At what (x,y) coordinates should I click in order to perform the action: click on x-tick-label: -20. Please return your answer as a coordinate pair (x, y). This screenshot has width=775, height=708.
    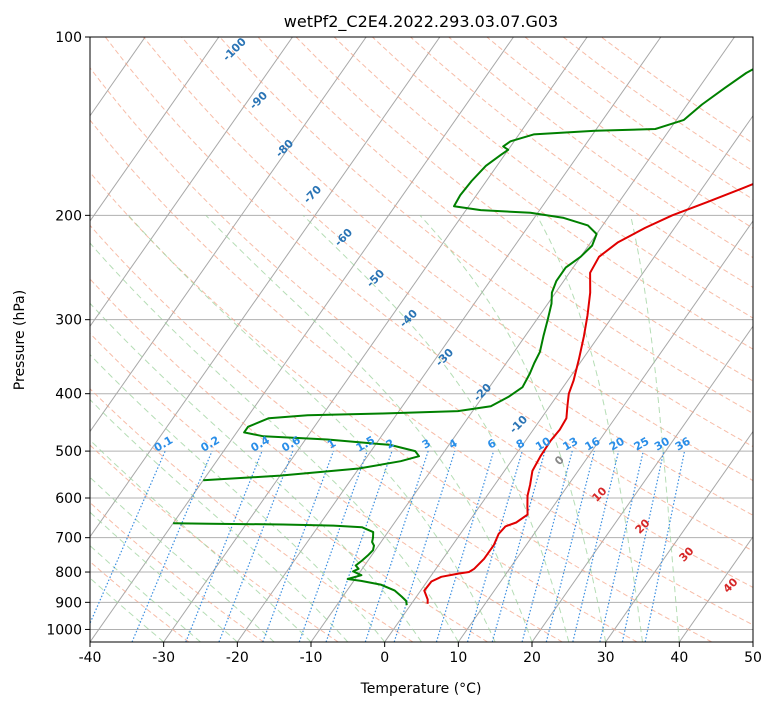
    Looking at the image, I should click on (237, 658).